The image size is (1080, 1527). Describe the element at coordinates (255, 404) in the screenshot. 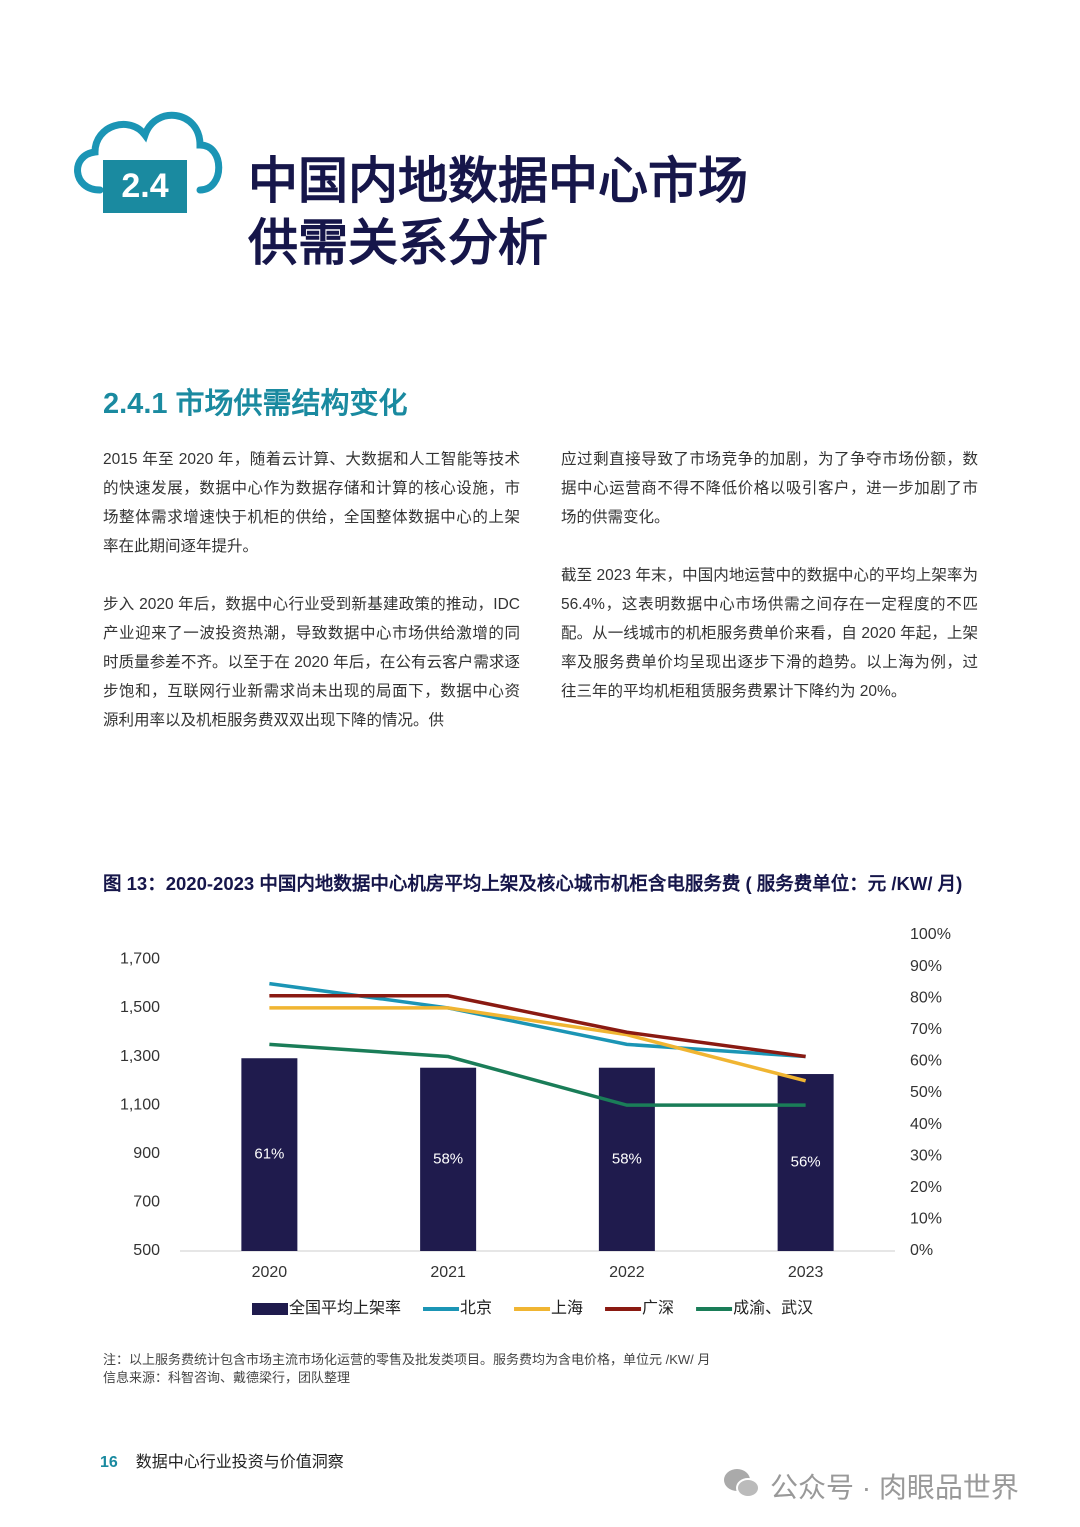

I see `subsection-title: 2.4.1 市场供需结构变化` at that location.